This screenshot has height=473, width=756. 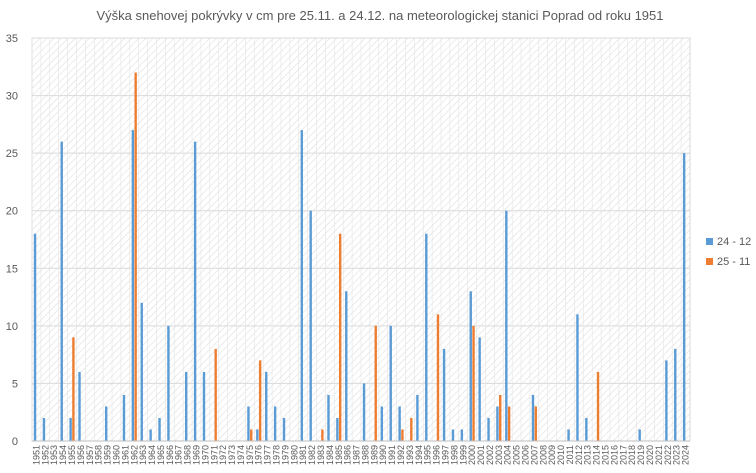 I want to click on x-tick-label: 2006, so click(x=526, y=455).